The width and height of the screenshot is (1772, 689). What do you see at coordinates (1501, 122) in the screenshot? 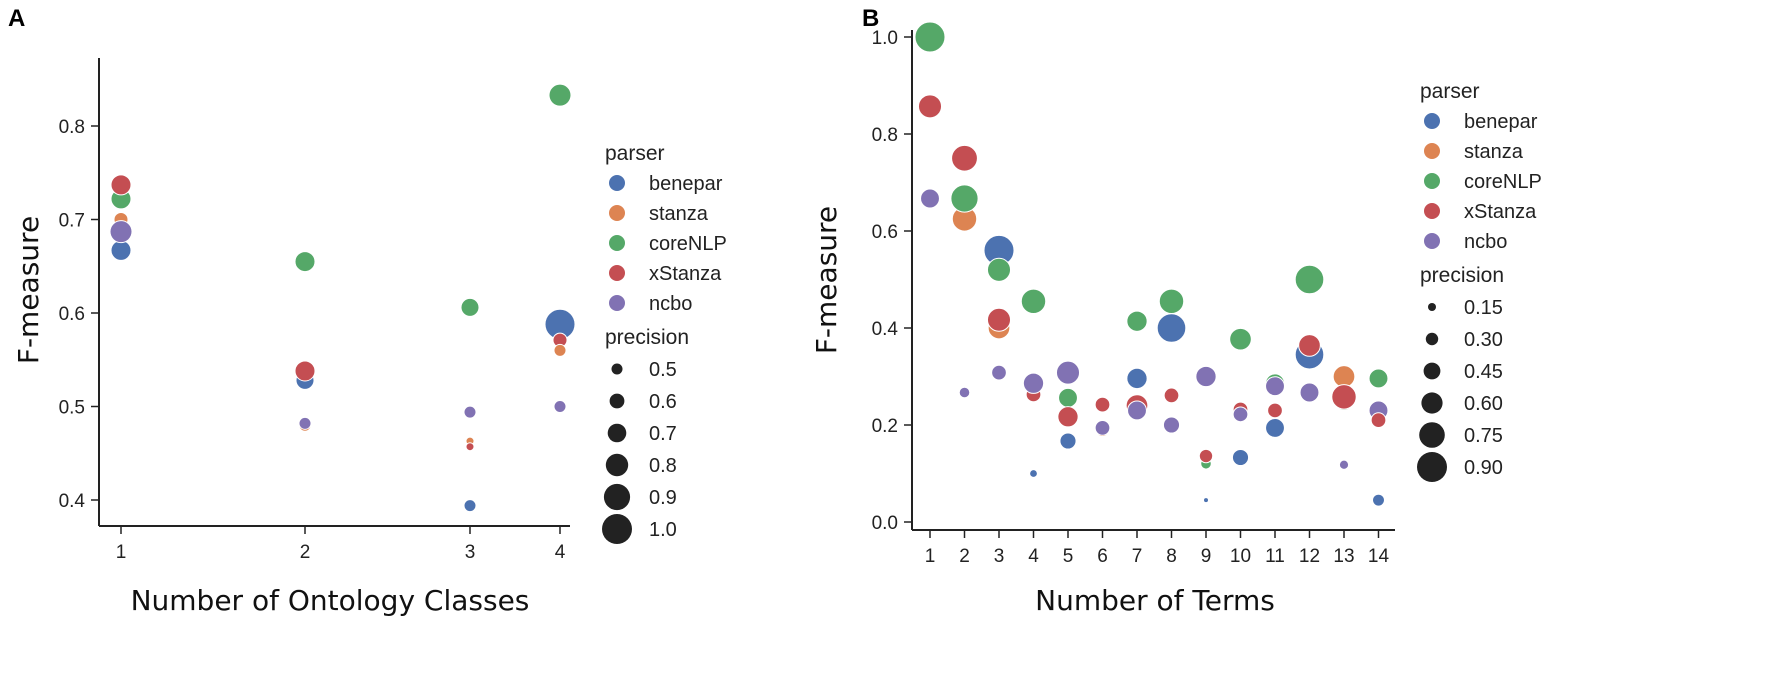
I see `legend-label-benepar: benepar` at bounding box center [1501, 122].